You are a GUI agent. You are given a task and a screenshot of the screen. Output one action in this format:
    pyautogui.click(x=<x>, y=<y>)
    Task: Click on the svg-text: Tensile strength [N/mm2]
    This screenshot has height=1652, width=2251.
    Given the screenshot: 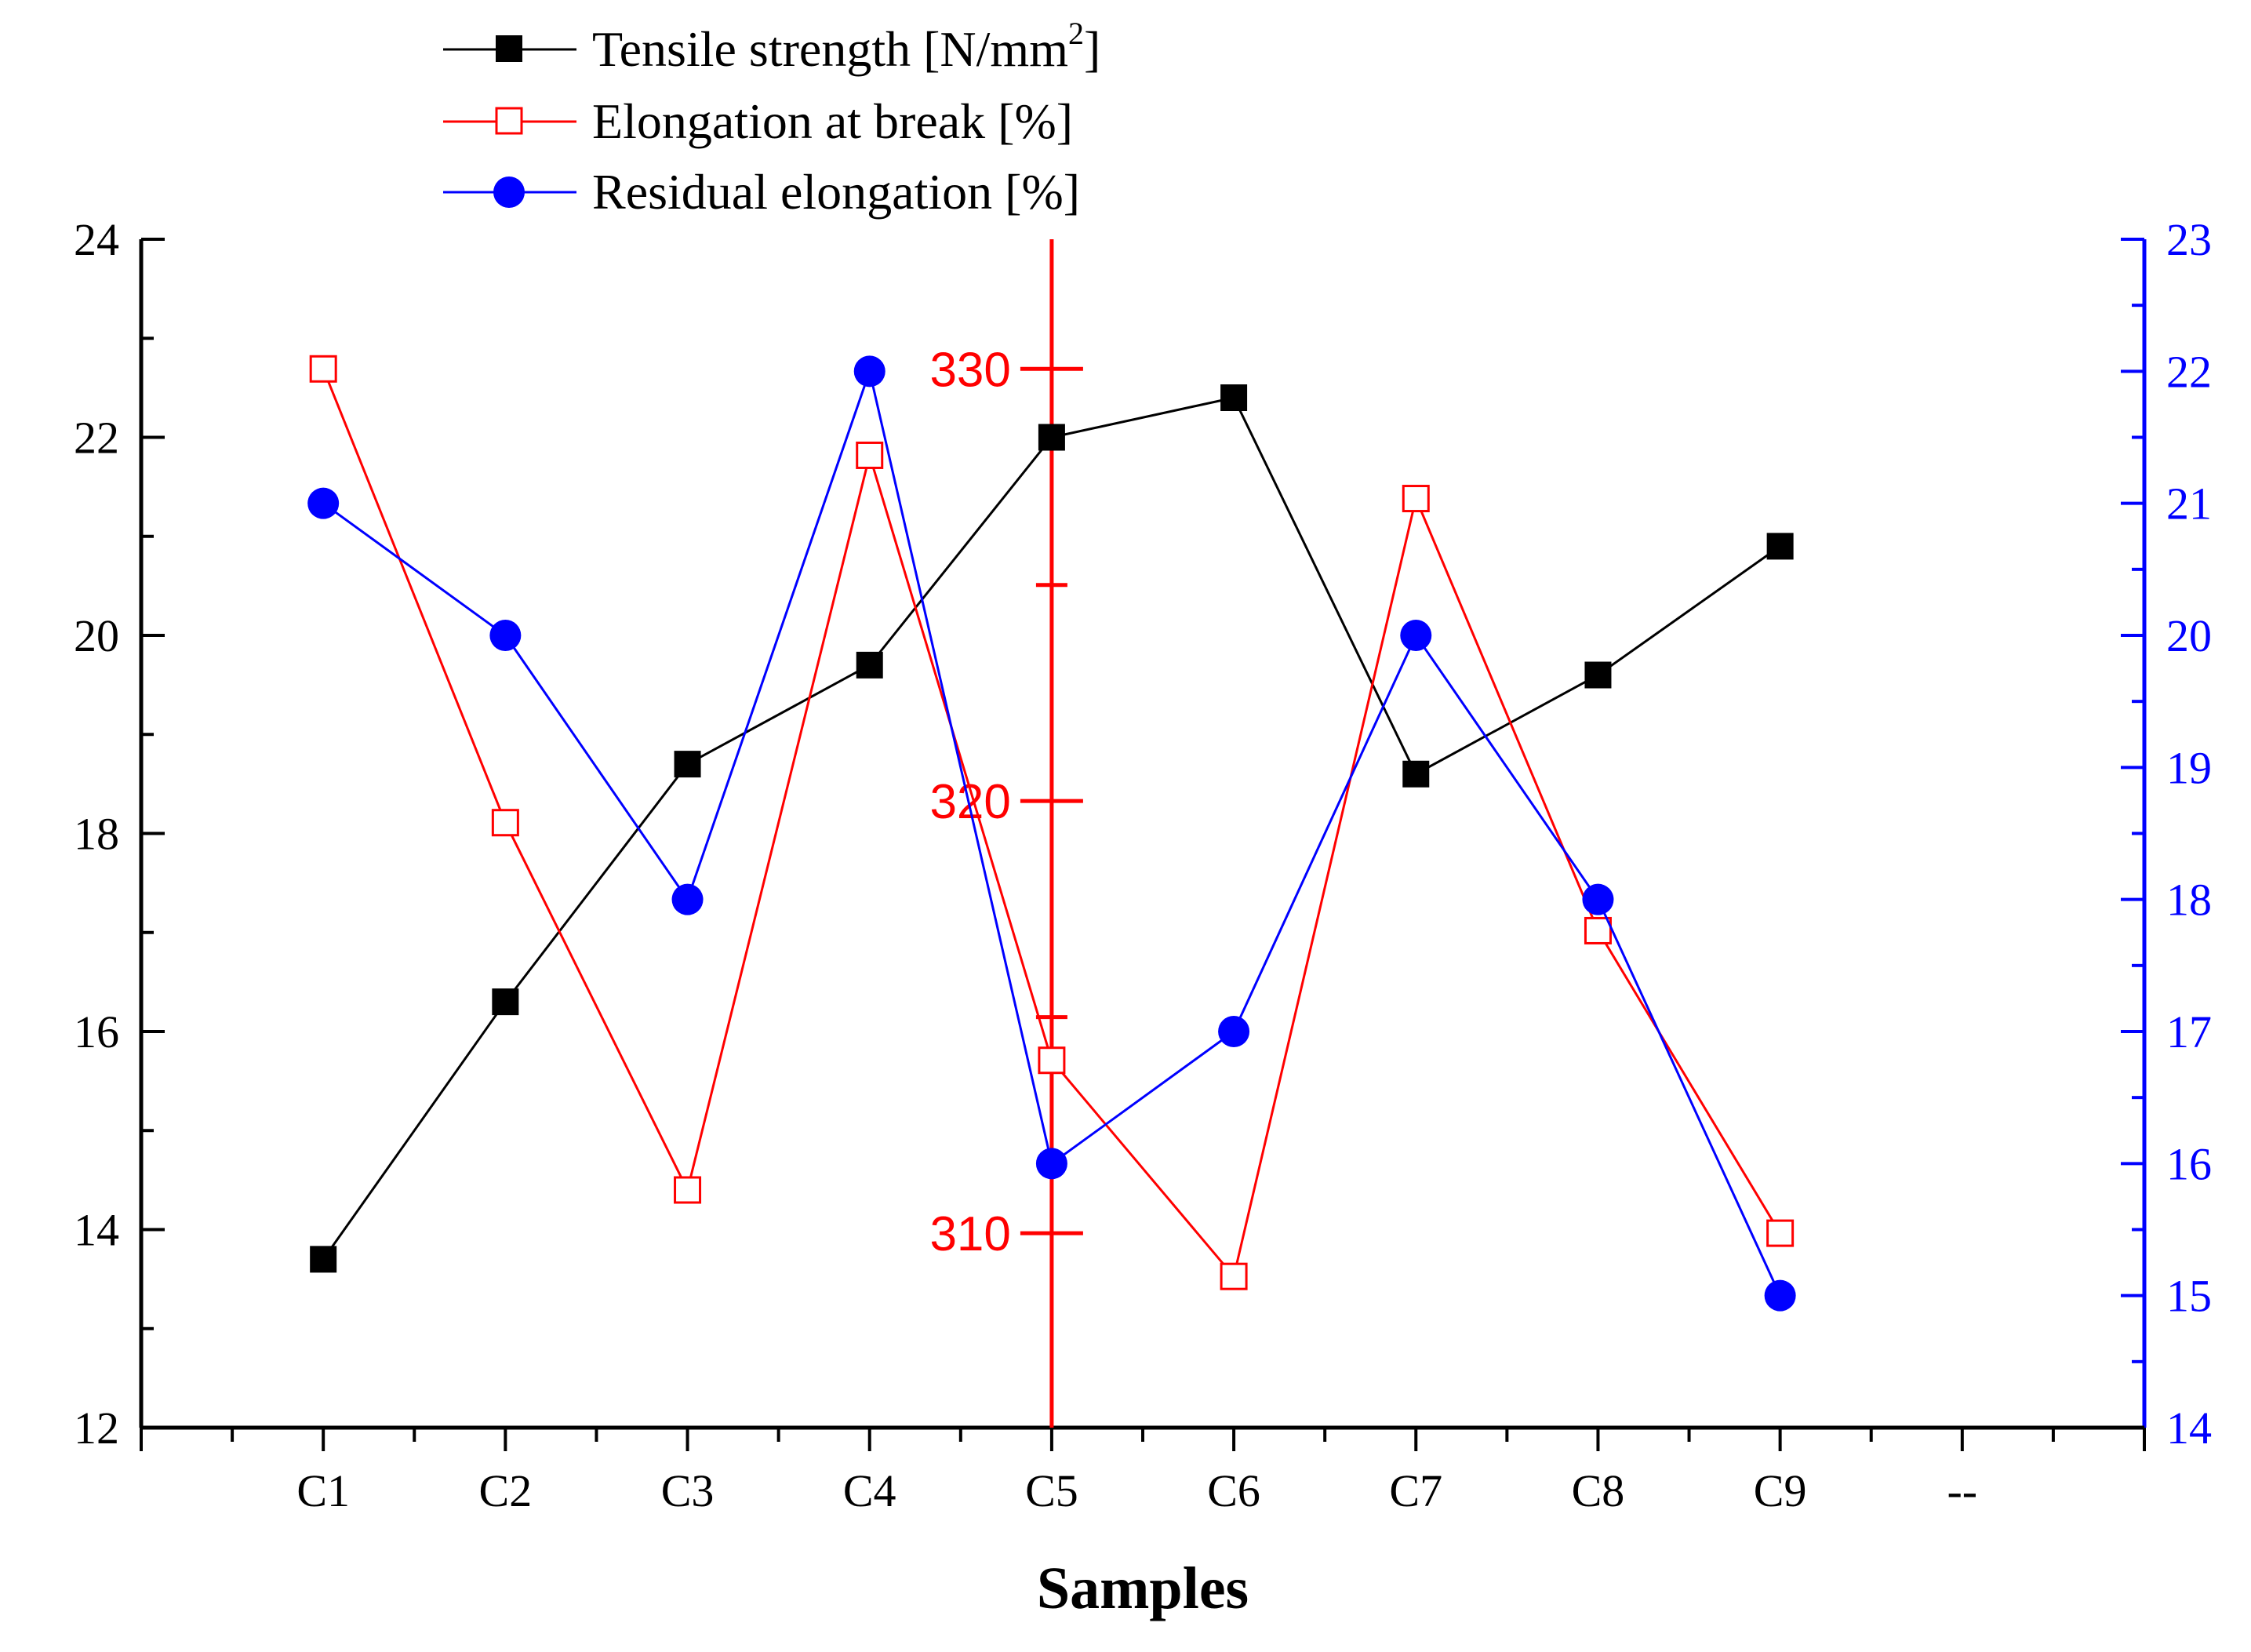 What is the action you would take?
    pyautogui.click(x=846, y=47)
    